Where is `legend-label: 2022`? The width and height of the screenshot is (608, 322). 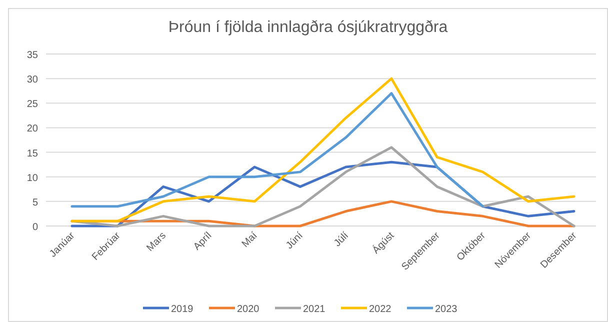
legend-label: 2022 is located at coordinates (380, 309).